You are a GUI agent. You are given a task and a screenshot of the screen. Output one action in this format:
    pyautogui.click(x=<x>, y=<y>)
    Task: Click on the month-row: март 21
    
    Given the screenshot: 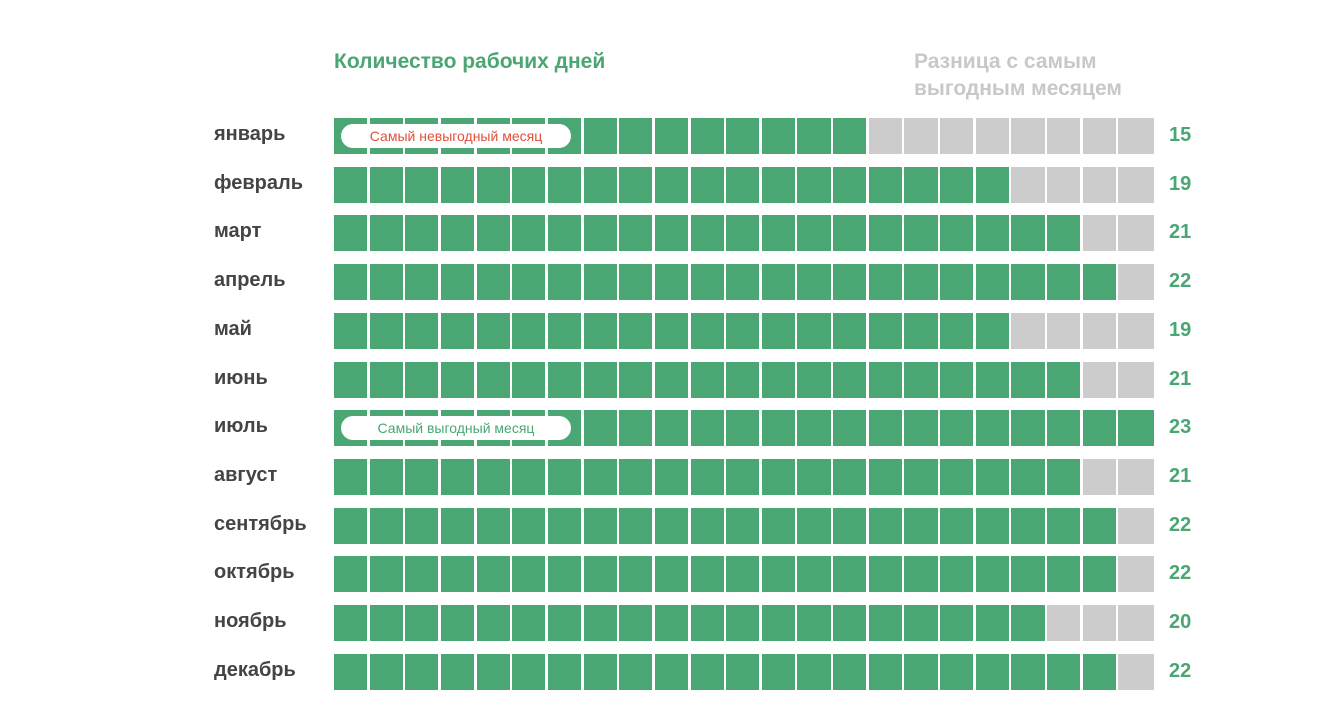 What is the action you would take?
    pyautogui.click(x=660, y=233)
    